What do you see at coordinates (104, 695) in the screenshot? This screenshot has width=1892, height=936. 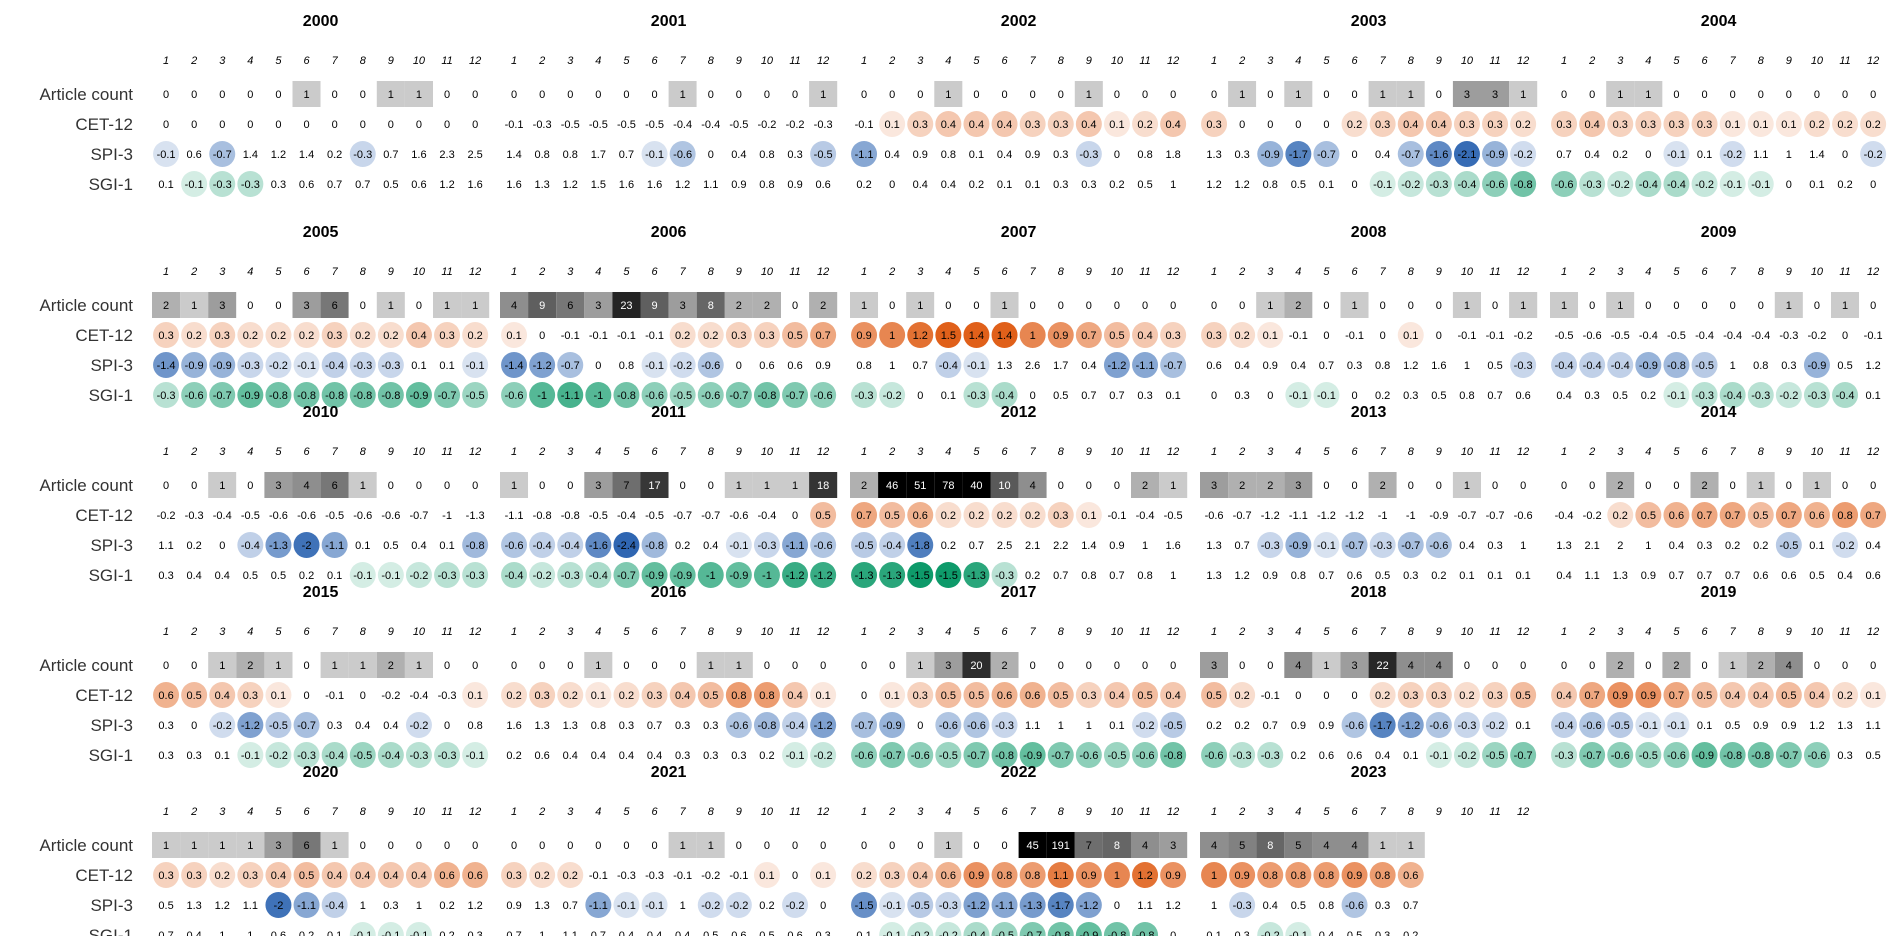 I see `row-label-cet12: CET-12` at bounding box center [104, 695].